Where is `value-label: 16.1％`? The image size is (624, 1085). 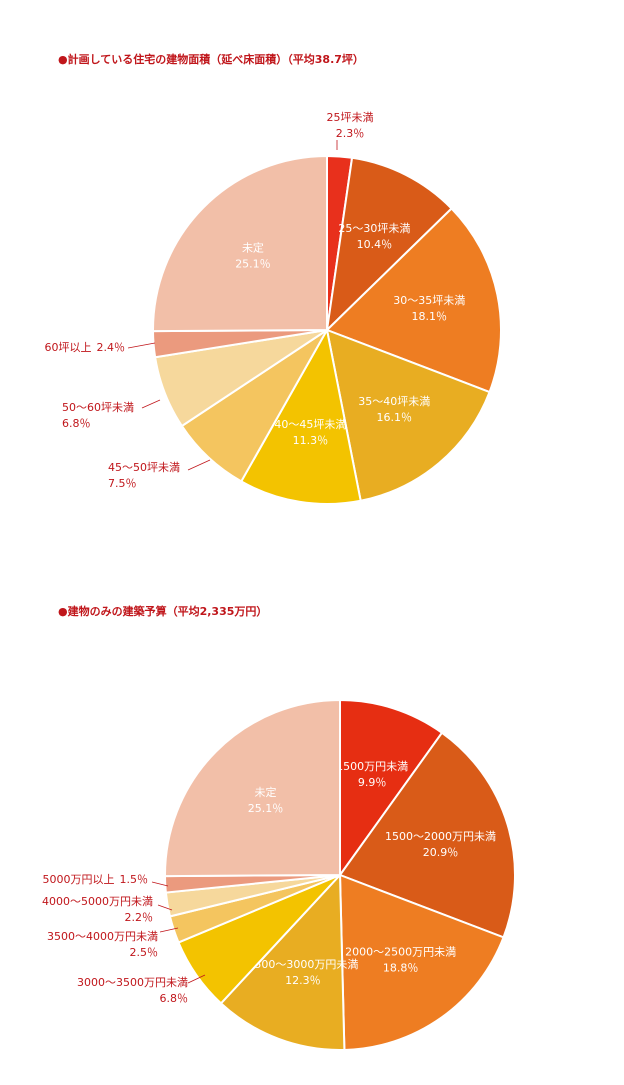
value-label: 16.1％ is located at coordinates (395, 417).